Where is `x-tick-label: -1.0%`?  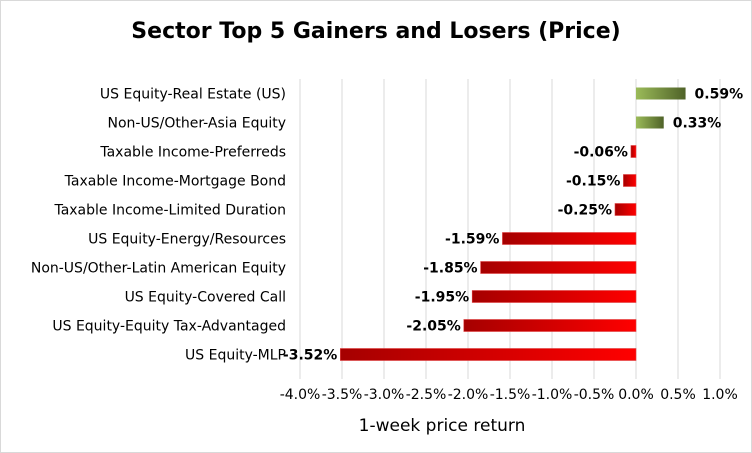 x-tick-label: -1.0% is located at coordinates (552, 395).